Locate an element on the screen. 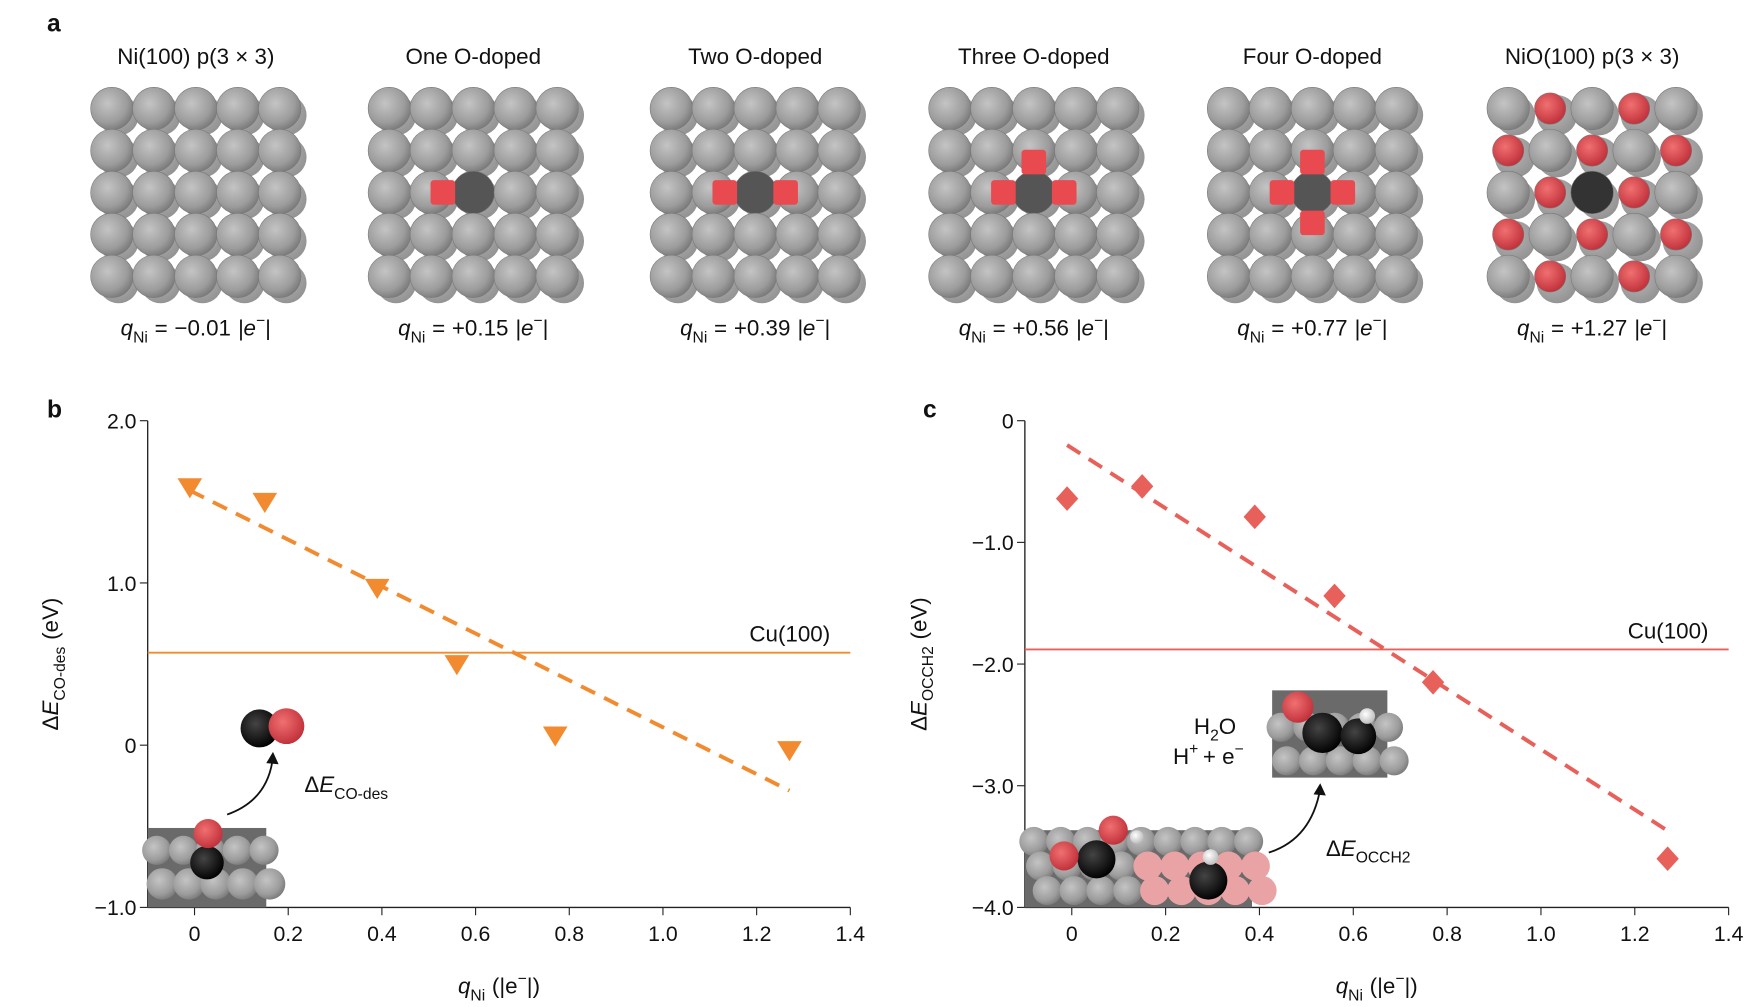  y-tick-label: −1.0 is located at coordinates (993, 543).